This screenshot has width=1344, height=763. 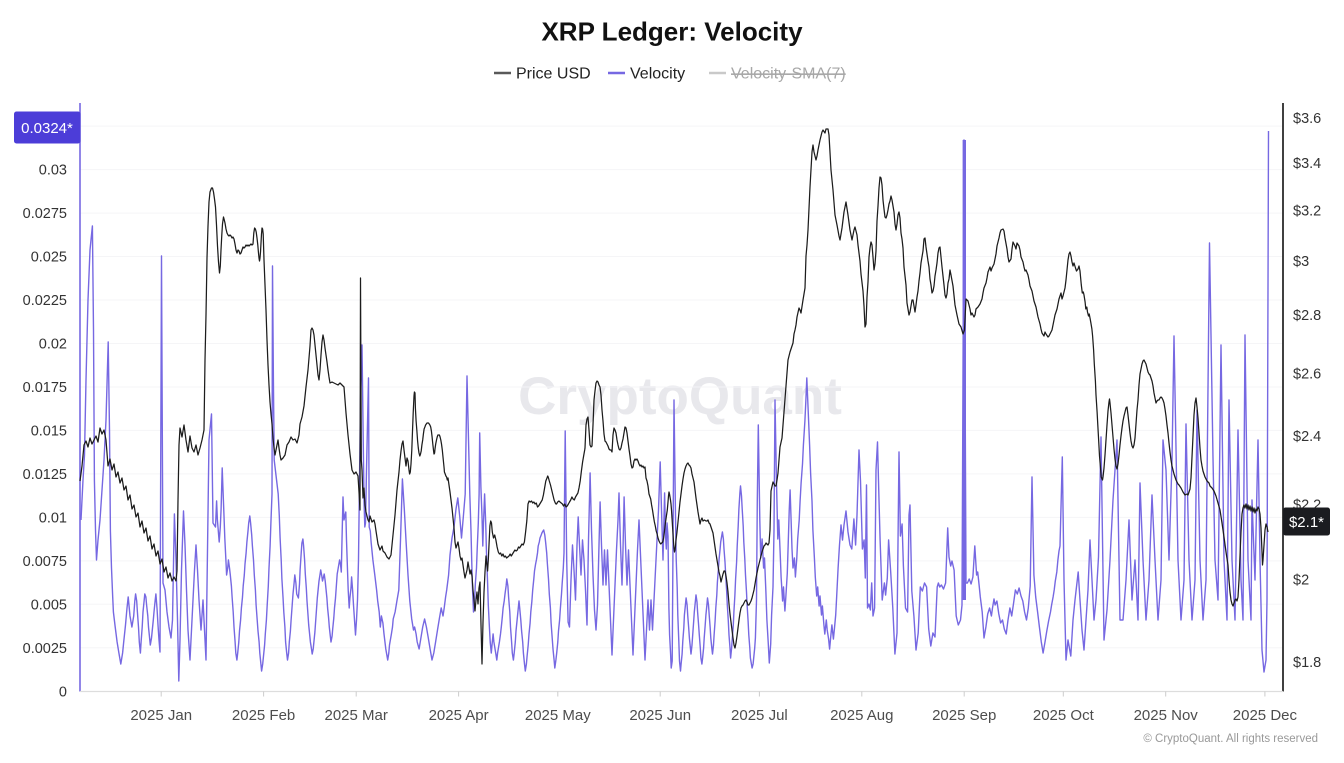 I want to click on svg-text: 0.03, so click(x=53, y=171).